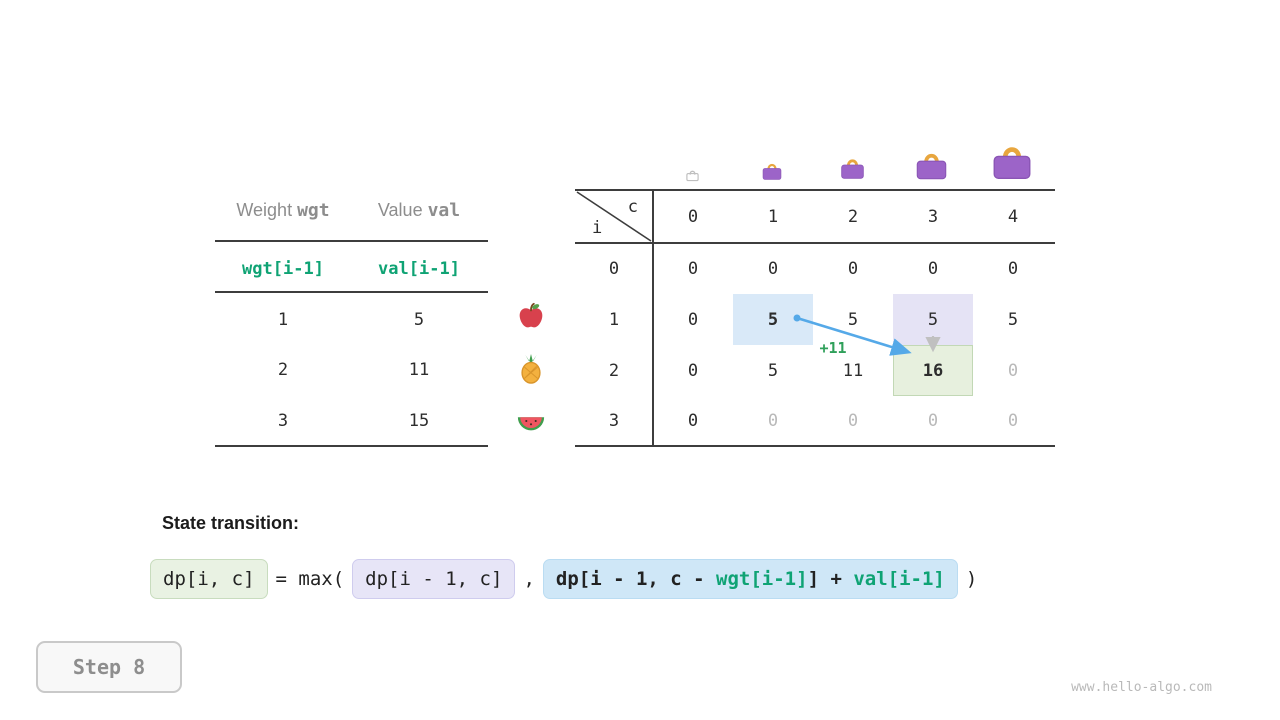 This screenshot has height=720, width=1280. I want to click on formula-option2-box: dp[i - 1, c - wgt[i-1]] + val[i-1], so click(750, 579).